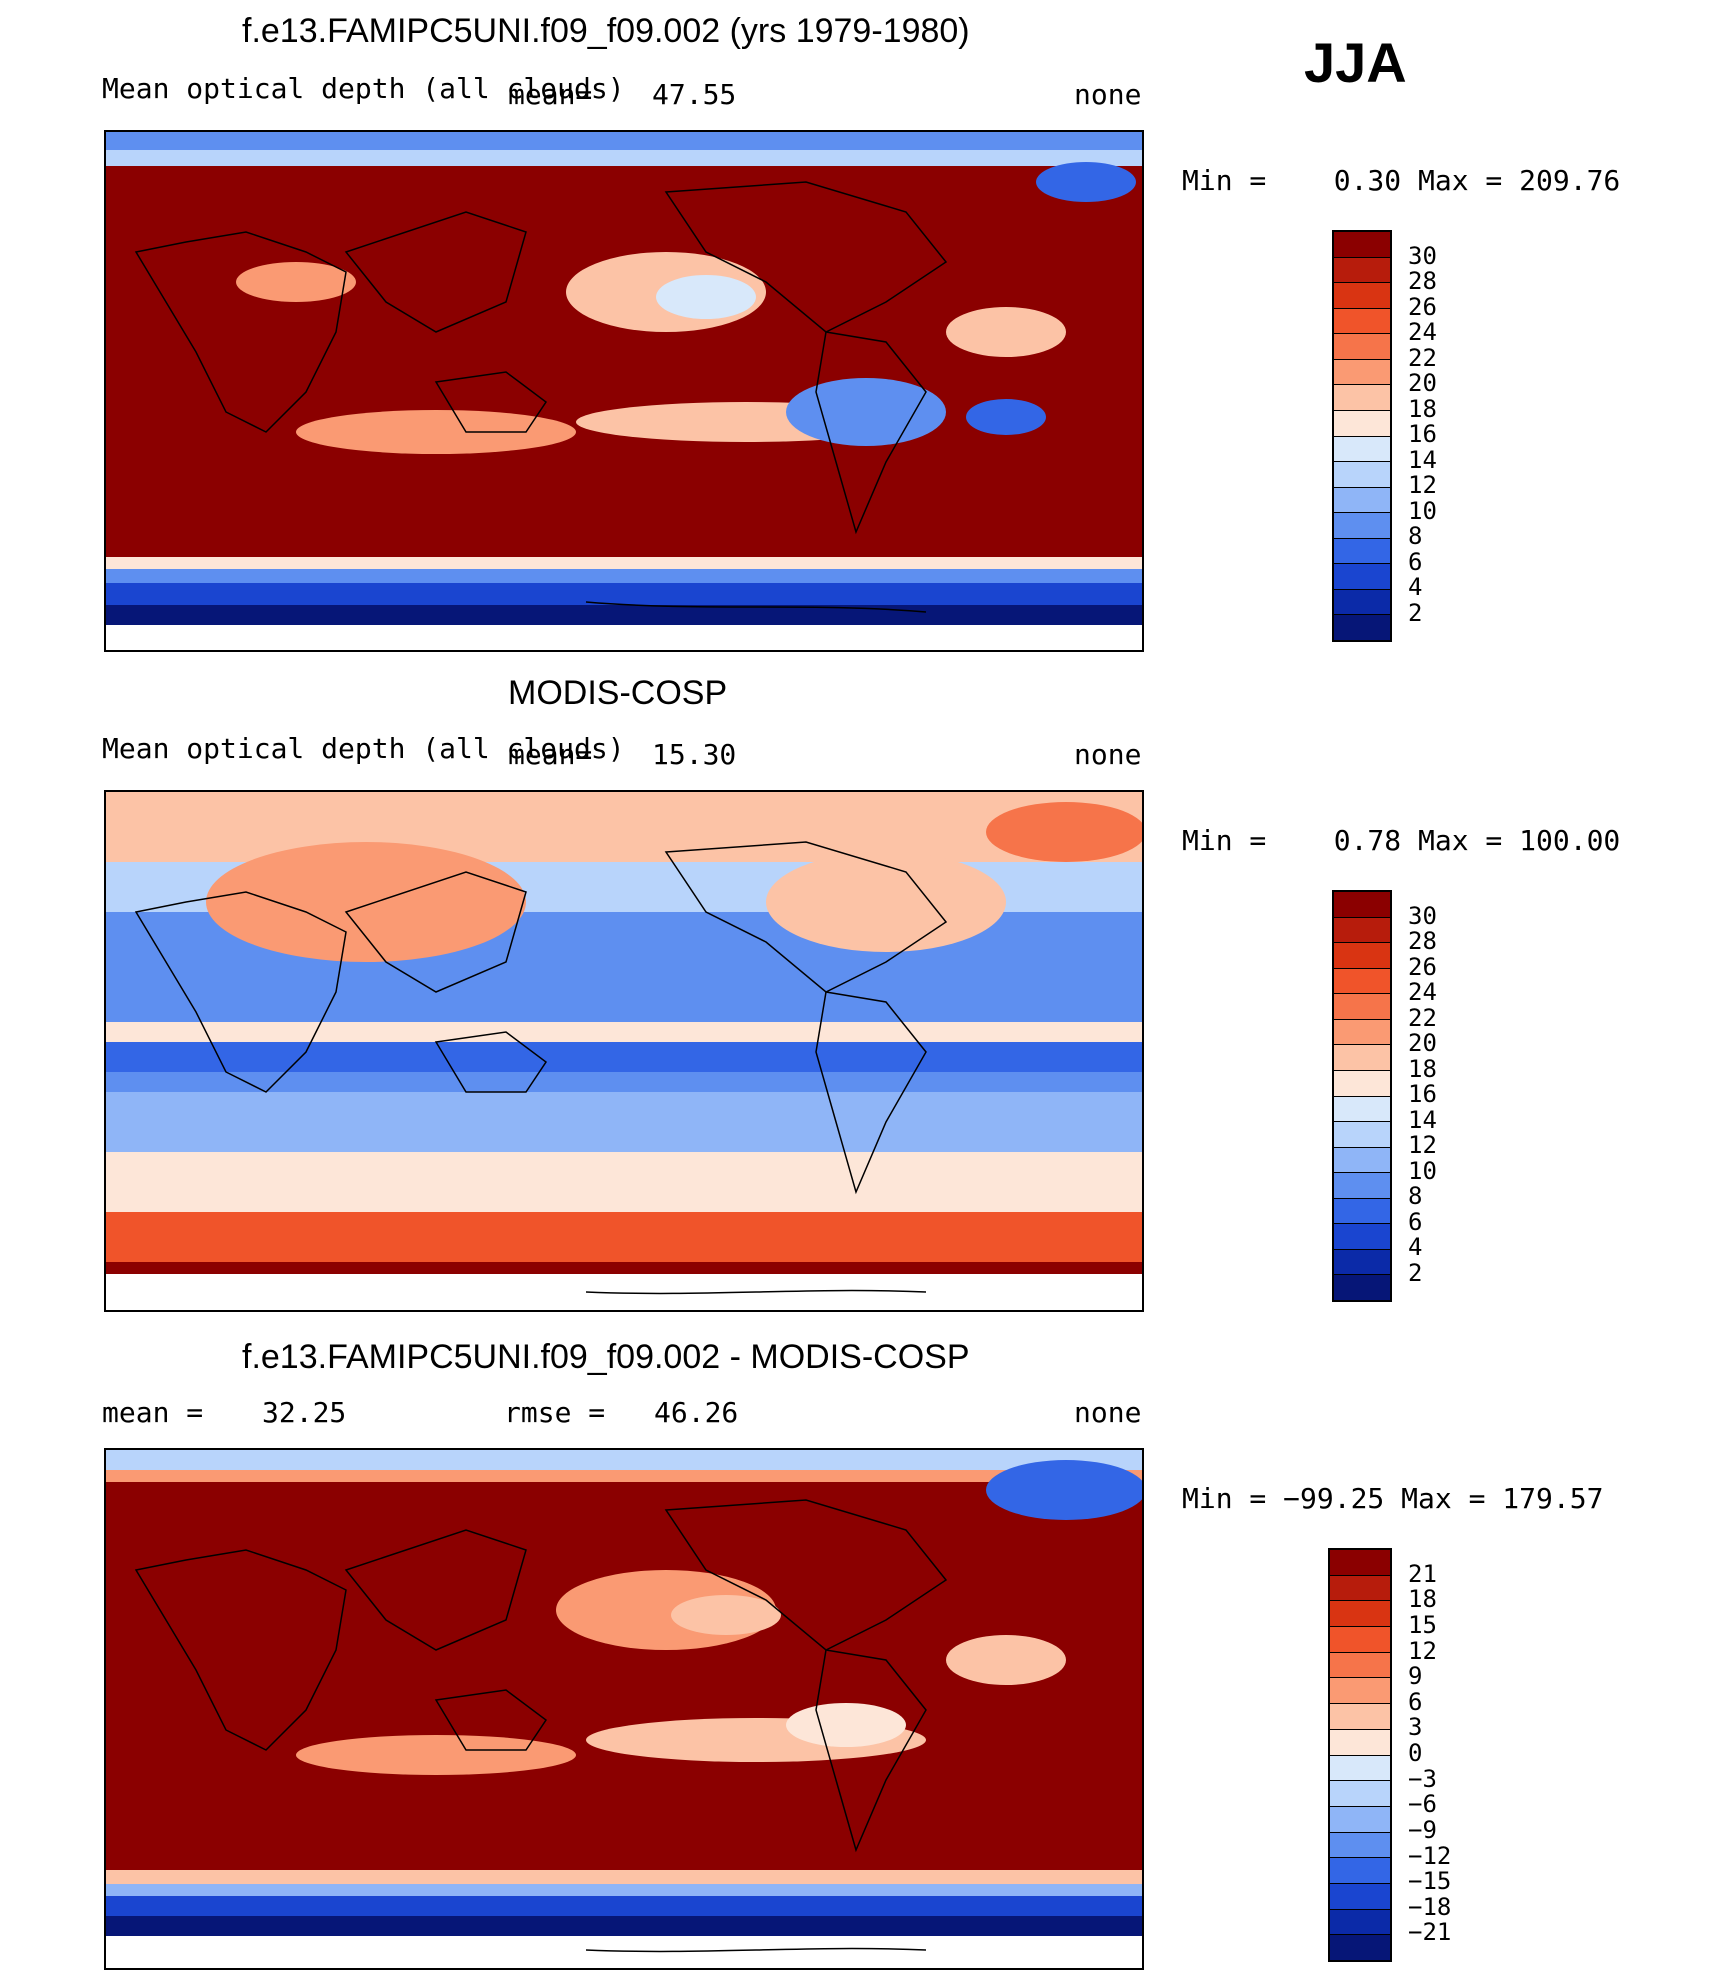  Describe the element at coordinates (1108, 1412) in the screenshot. I see `panel-3-units: none` at that location.